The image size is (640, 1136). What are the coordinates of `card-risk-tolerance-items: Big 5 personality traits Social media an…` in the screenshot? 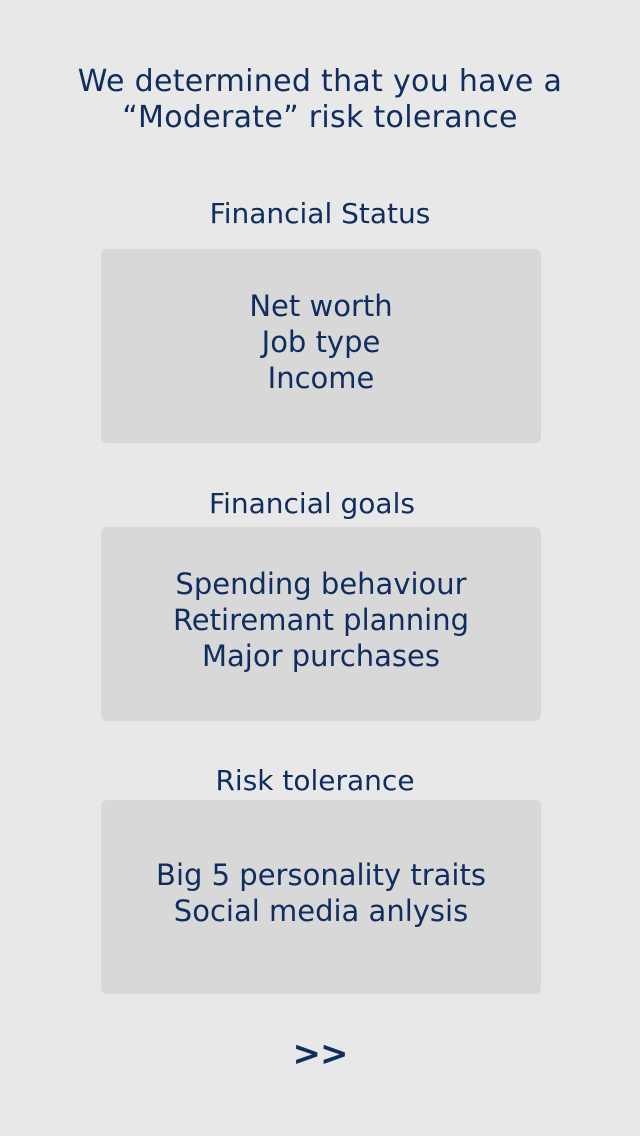 It's located at (321, 893).